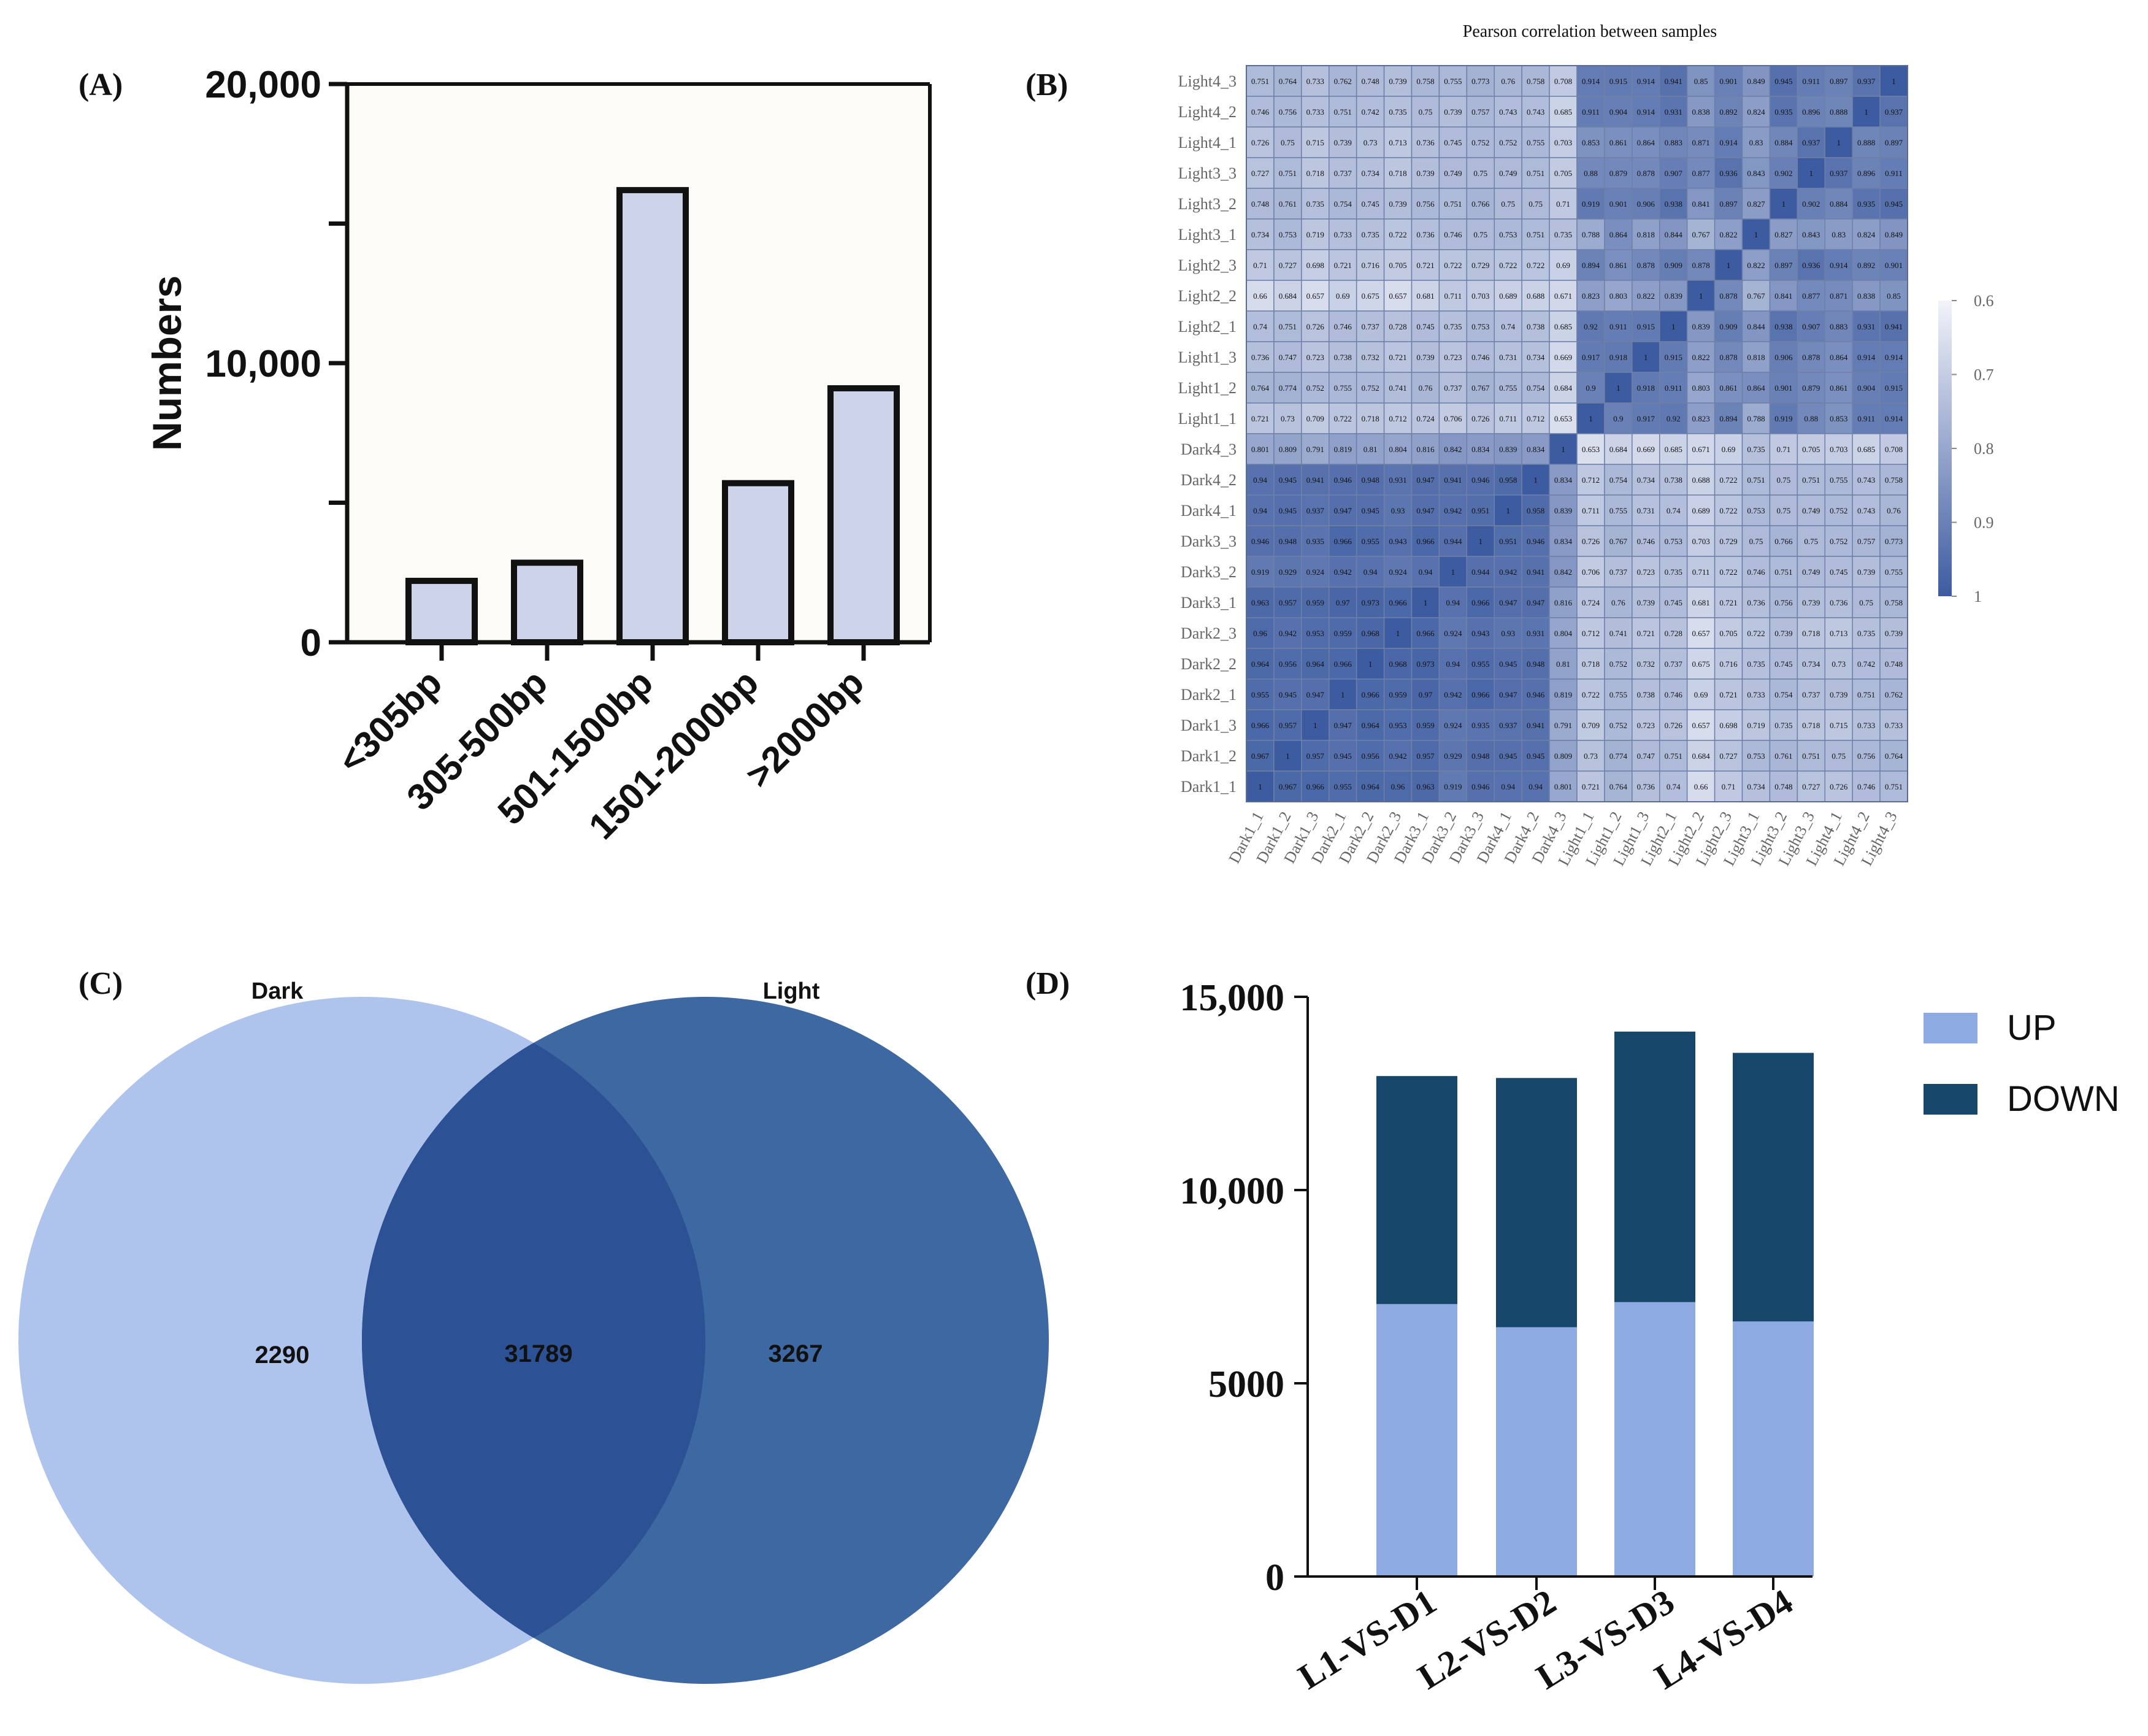  Describe the element at coordinates (1343, 787) in the screenshot. I see `heatmap-cell-value: 0.955` at that location.